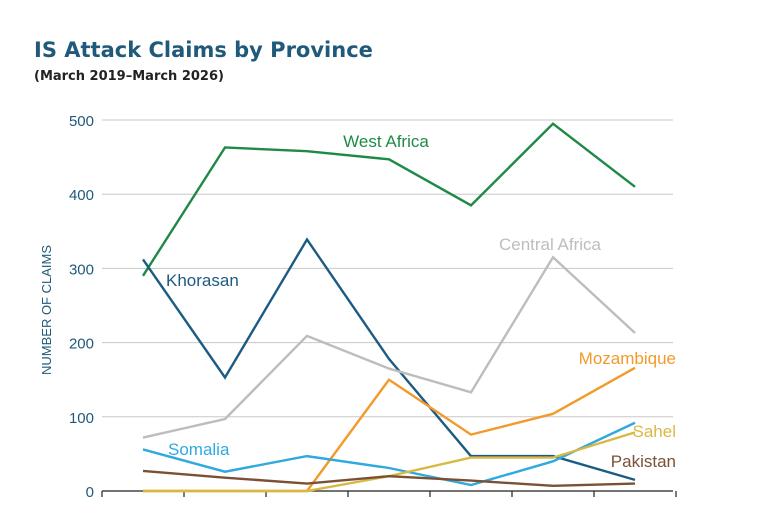  Describe the element at coordinates (129, 76) in the screenshot. I see `chart-subtitle: (March 2019–March 2026)` at that location.